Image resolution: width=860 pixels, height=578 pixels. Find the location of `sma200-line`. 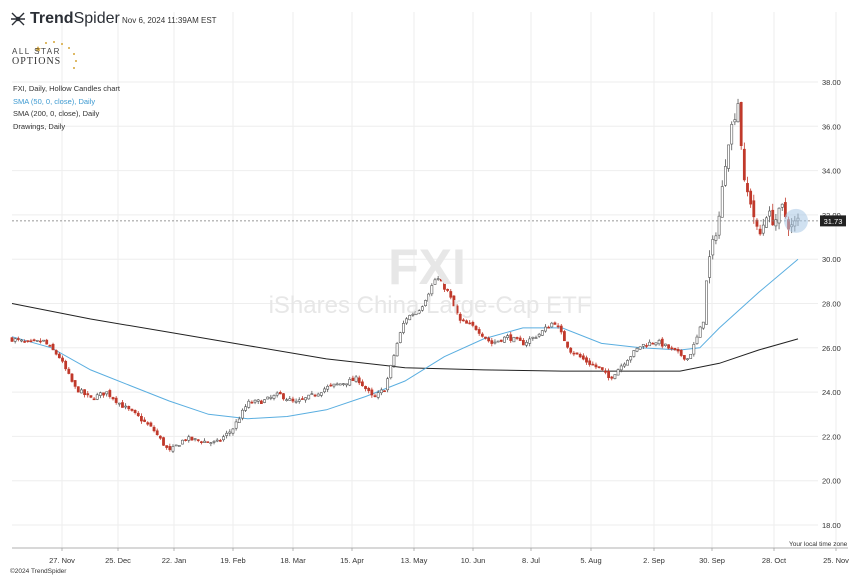

sma200-line is located at coordinates (405, 337).